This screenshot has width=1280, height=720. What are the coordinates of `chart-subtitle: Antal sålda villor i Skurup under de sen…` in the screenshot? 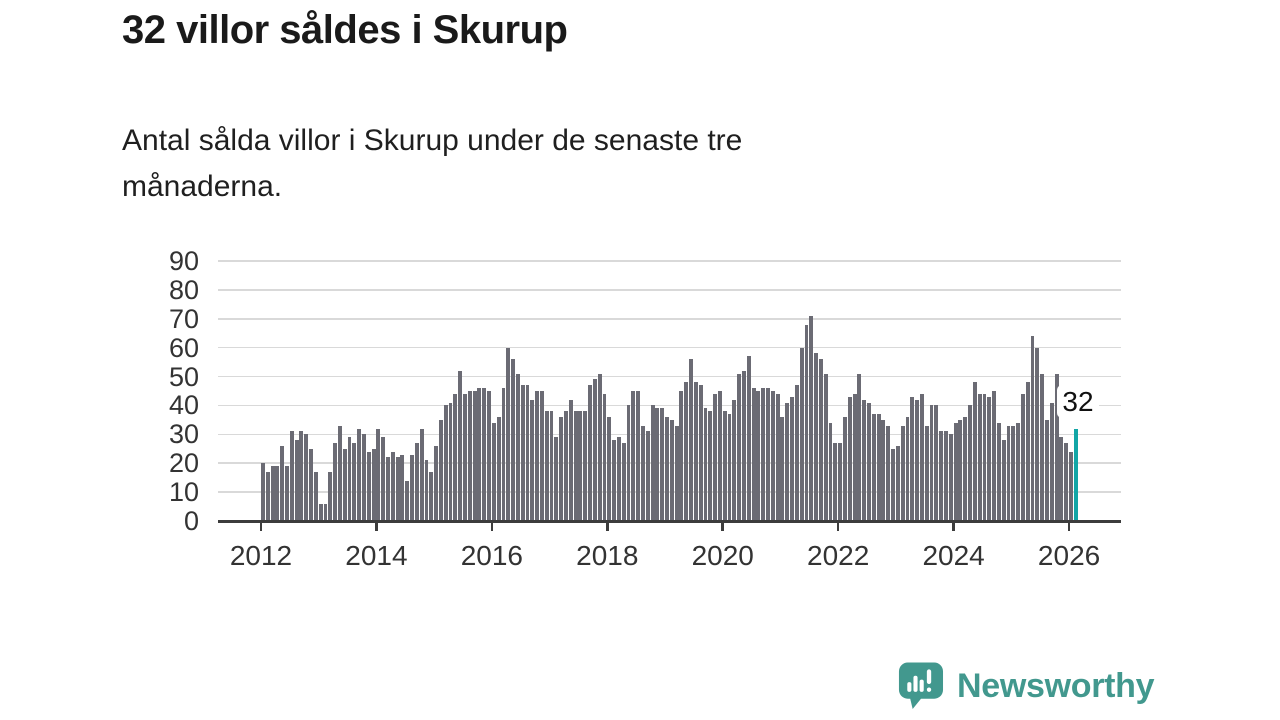 It's located at (432, 164).